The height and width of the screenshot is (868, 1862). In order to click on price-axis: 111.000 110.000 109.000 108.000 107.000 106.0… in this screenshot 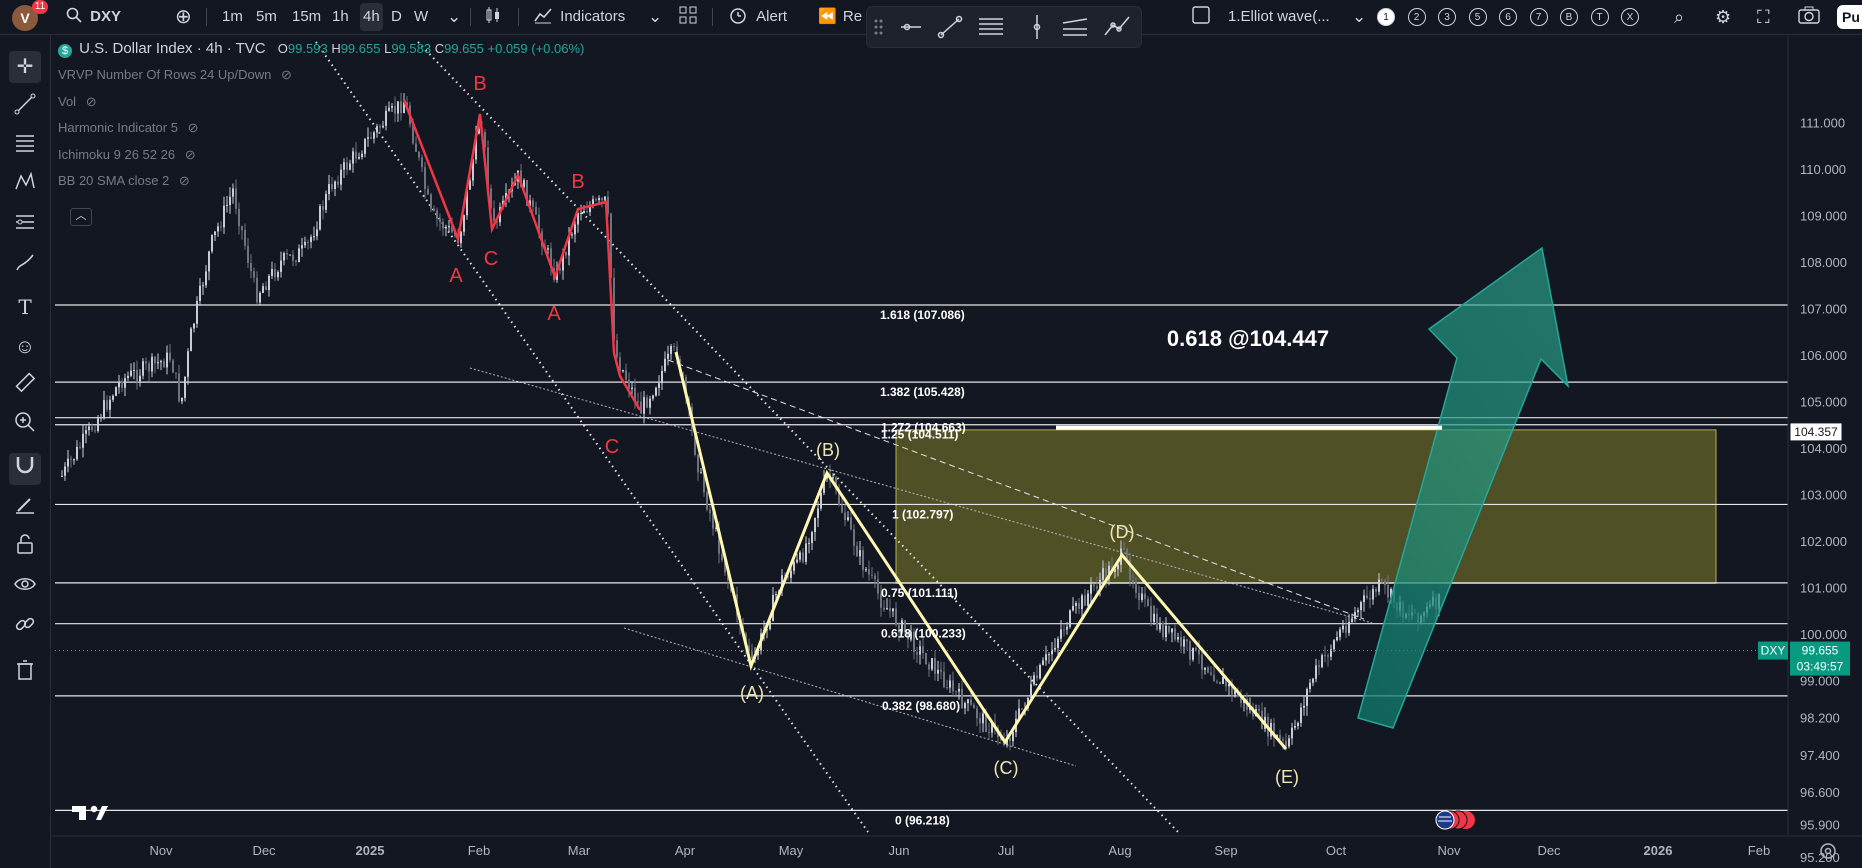, I will do `click(1823, 491)`.